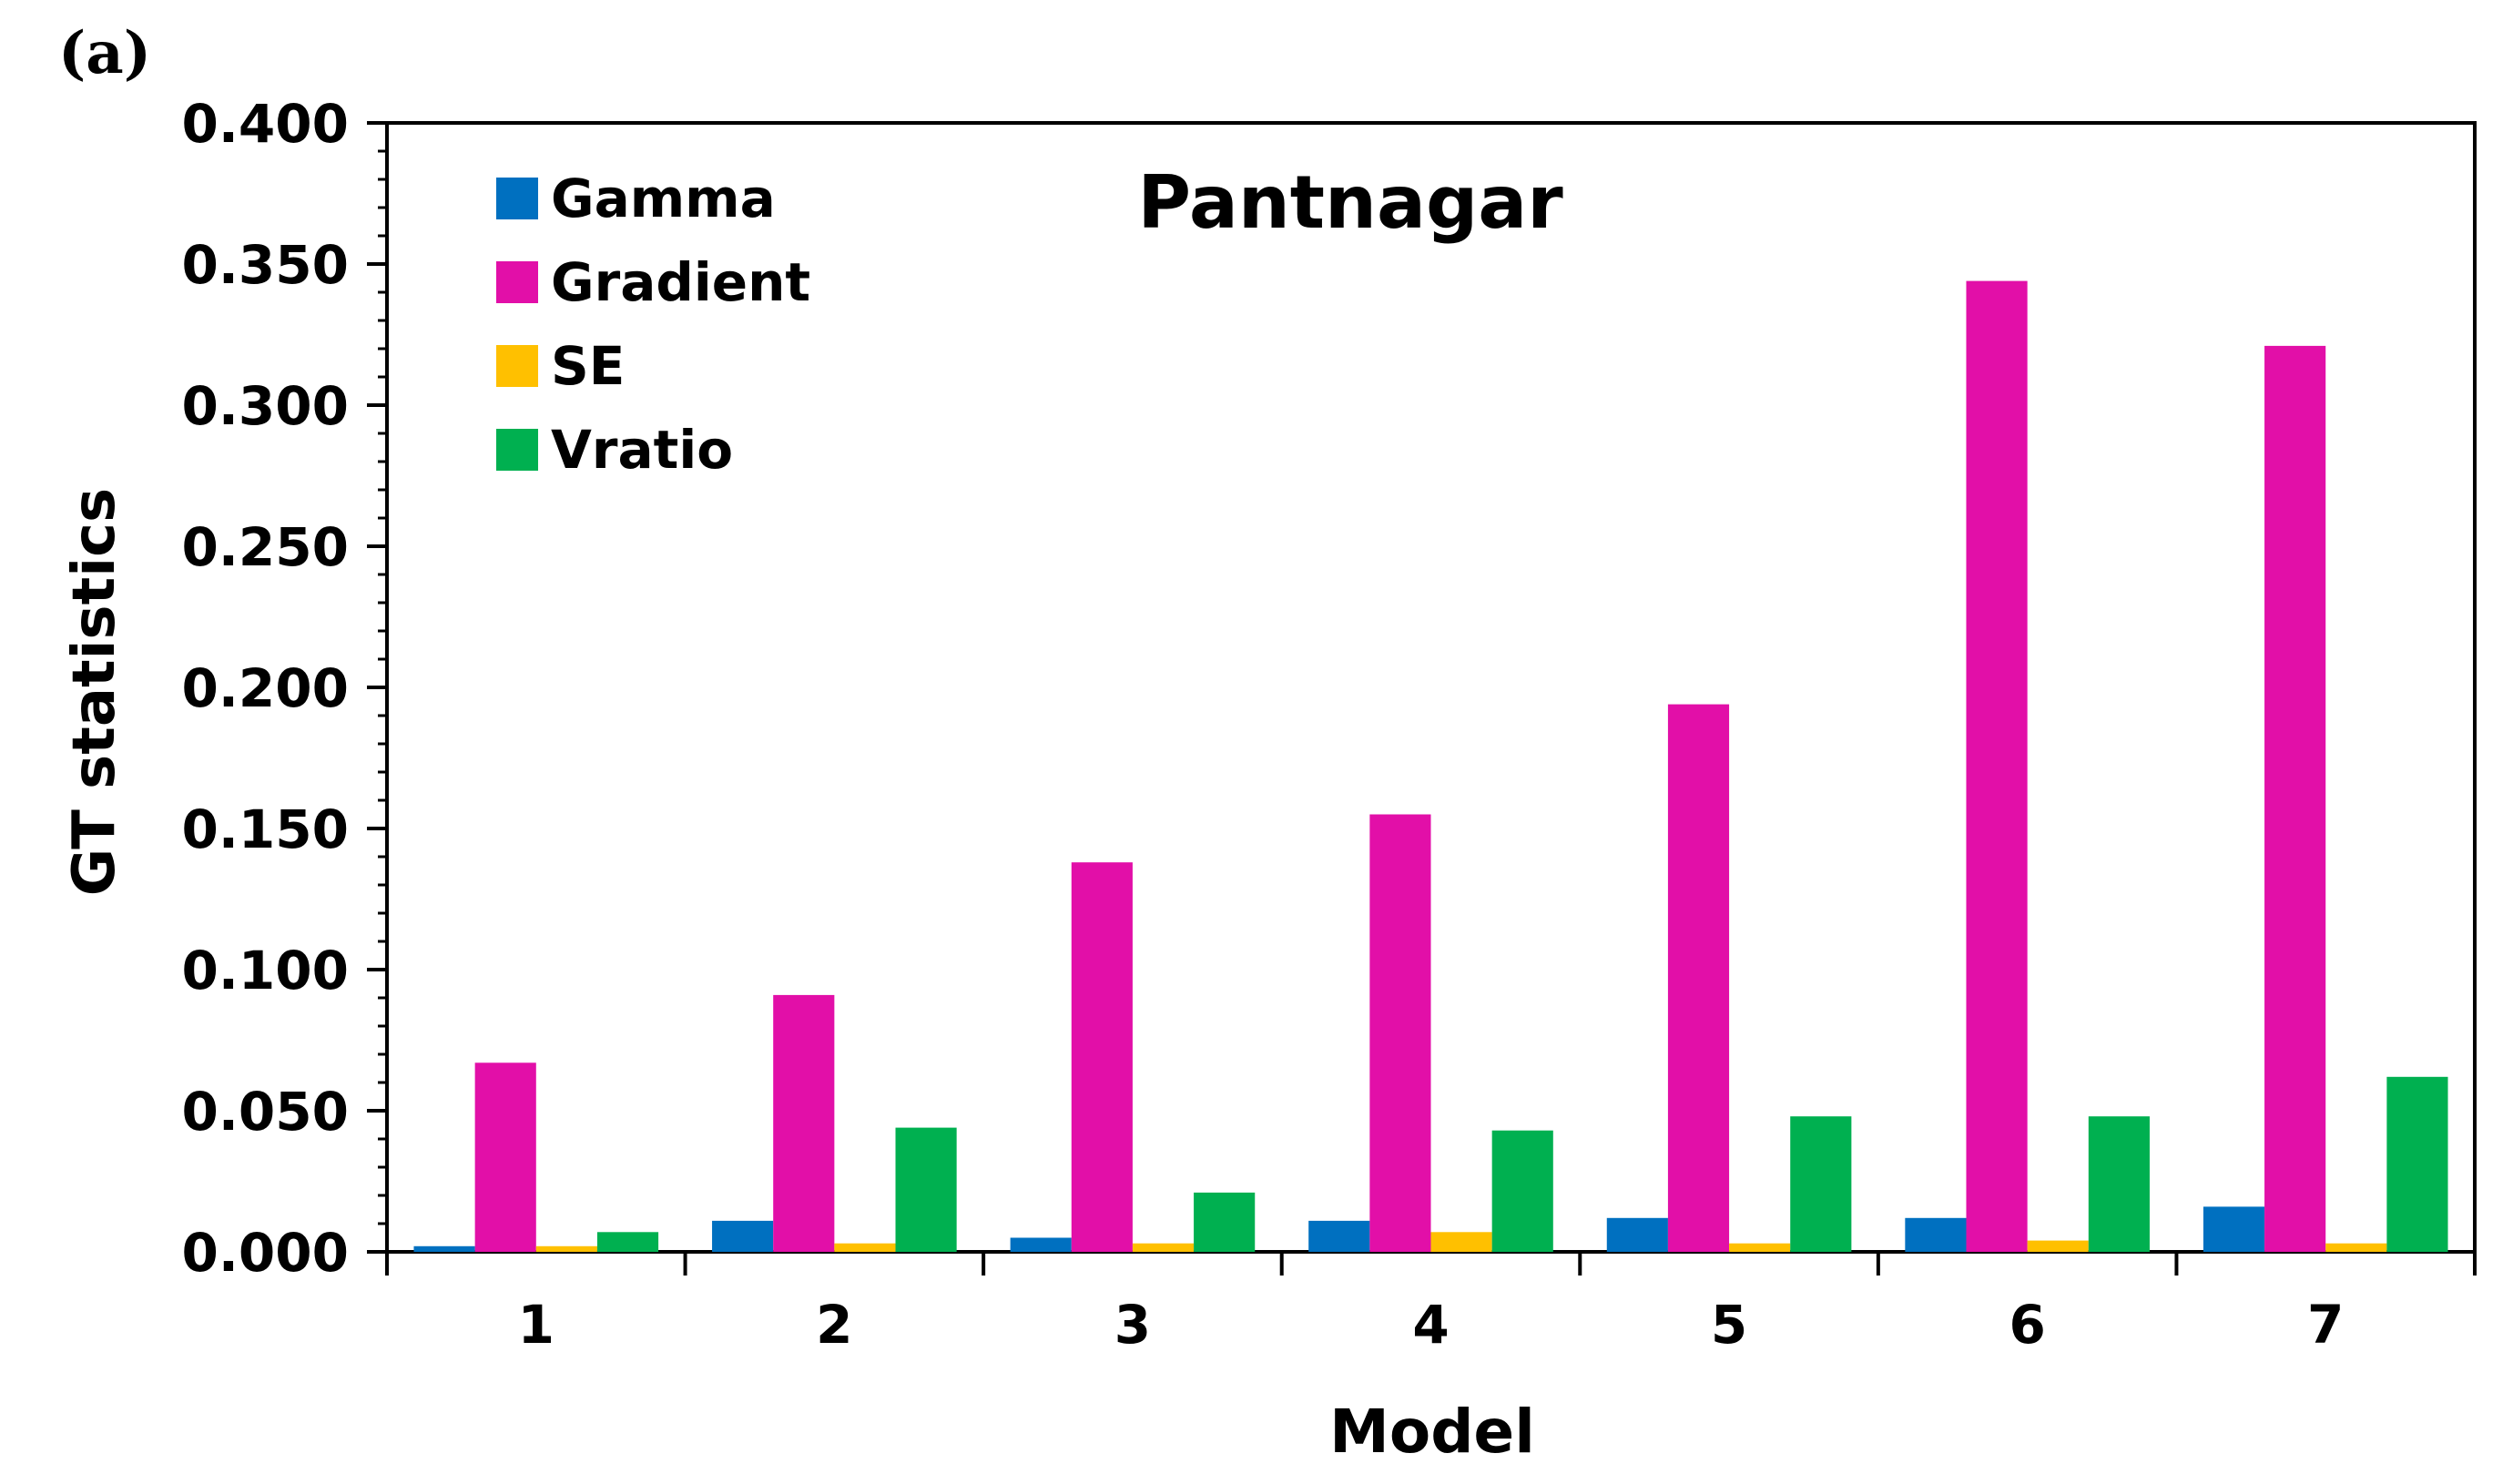 This screenshot has width=2513, height=1484. What do you see at coordinates (265, 547) in the screenshot?
I see `y-tick-label: 0.250` at bounding box center [265, 547].